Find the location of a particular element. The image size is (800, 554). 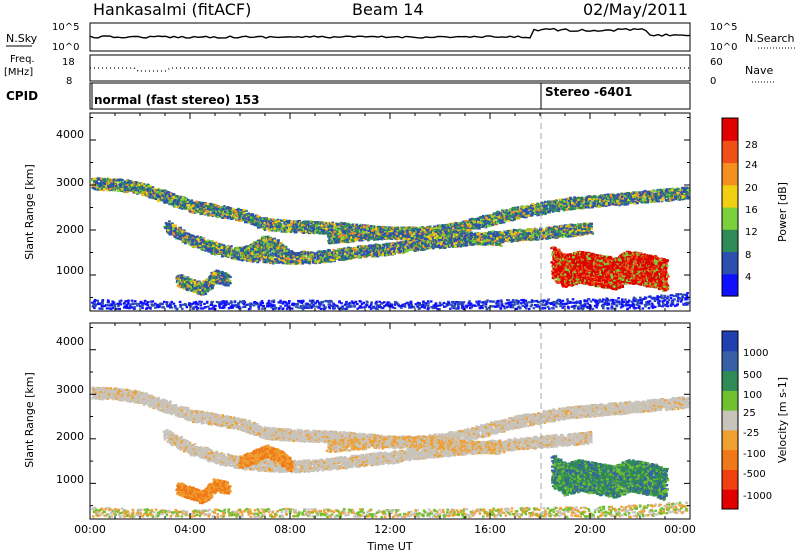

nave-tick-bottom: 0 is located at coordinates (713, 81).